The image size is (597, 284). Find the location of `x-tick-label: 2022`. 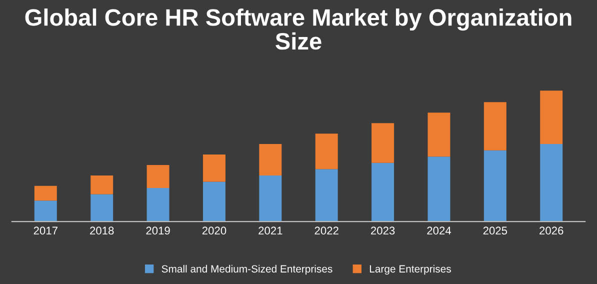

x-tick-label: 2022 is located at coordinates (326, 230).